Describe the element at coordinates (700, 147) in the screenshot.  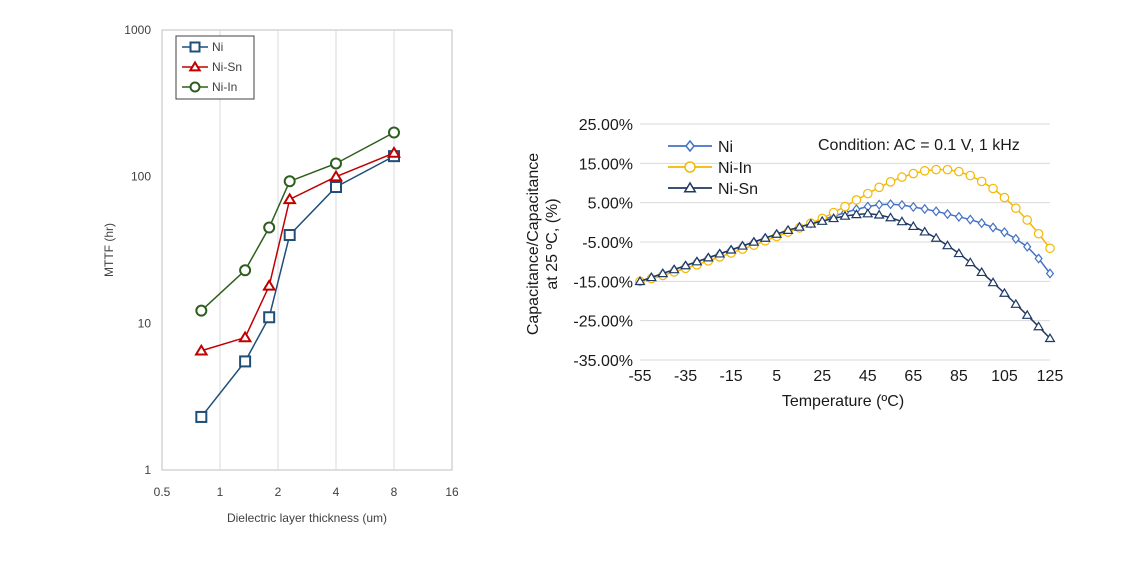
I see `cap-legend-item: Ni` at that location.